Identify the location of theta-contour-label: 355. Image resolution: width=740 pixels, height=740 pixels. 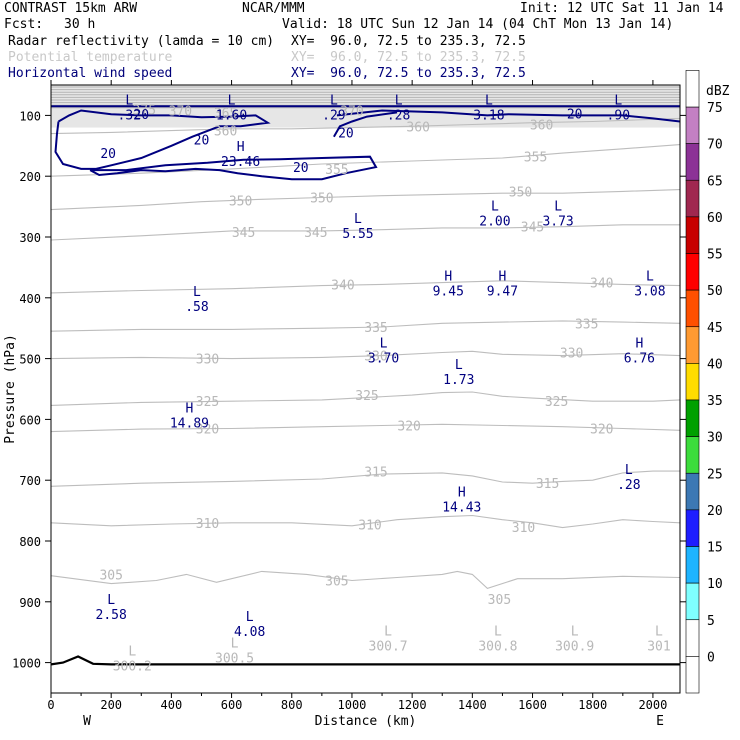
(535, 158).